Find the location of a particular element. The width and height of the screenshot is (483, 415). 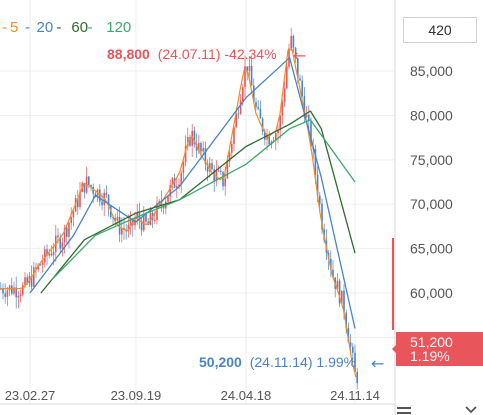

high-price-value: 88,800 is located at coordinates (128, 54).